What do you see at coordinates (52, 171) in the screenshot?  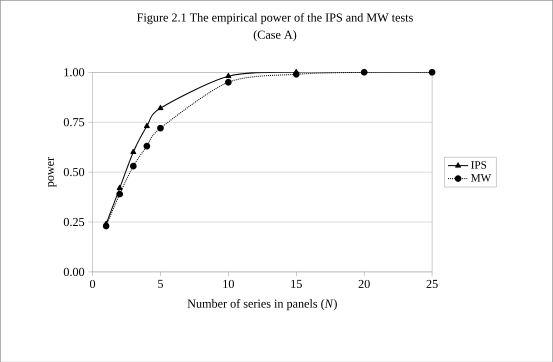 I see `y-axis-title: power` at bounding box center [52, 171].